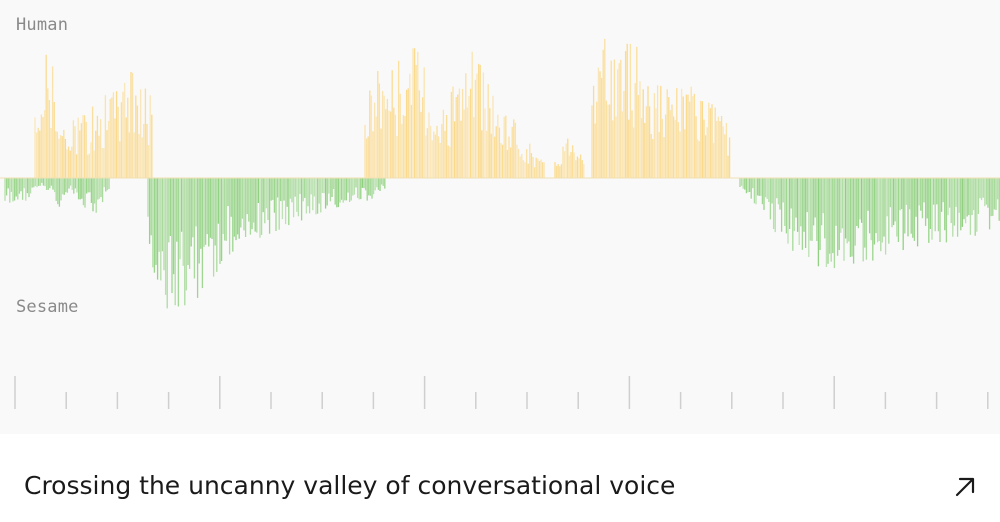 Image resolution: width=1000 pixels, height=522 pixels. I want to click on arrow-up-right-icon, so click(965, 487).